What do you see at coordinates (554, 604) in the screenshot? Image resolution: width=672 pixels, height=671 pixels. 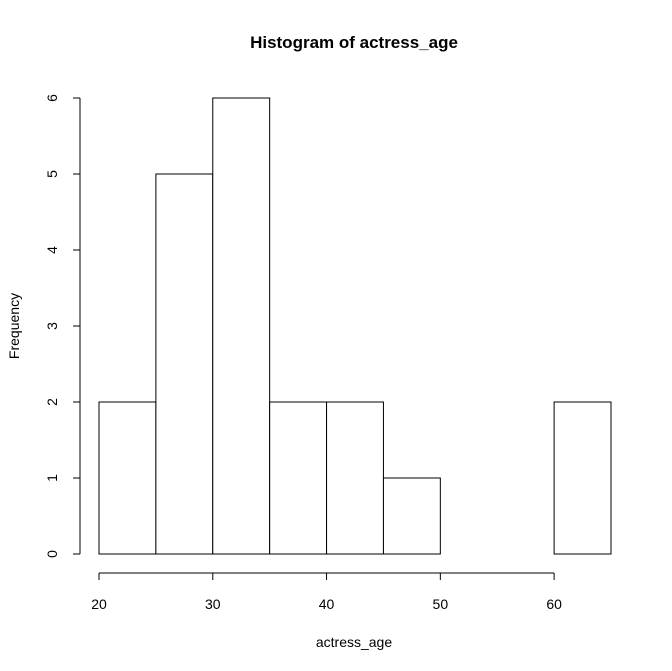 I see `x-tick-label: 60` at bounding box center [554, 604].